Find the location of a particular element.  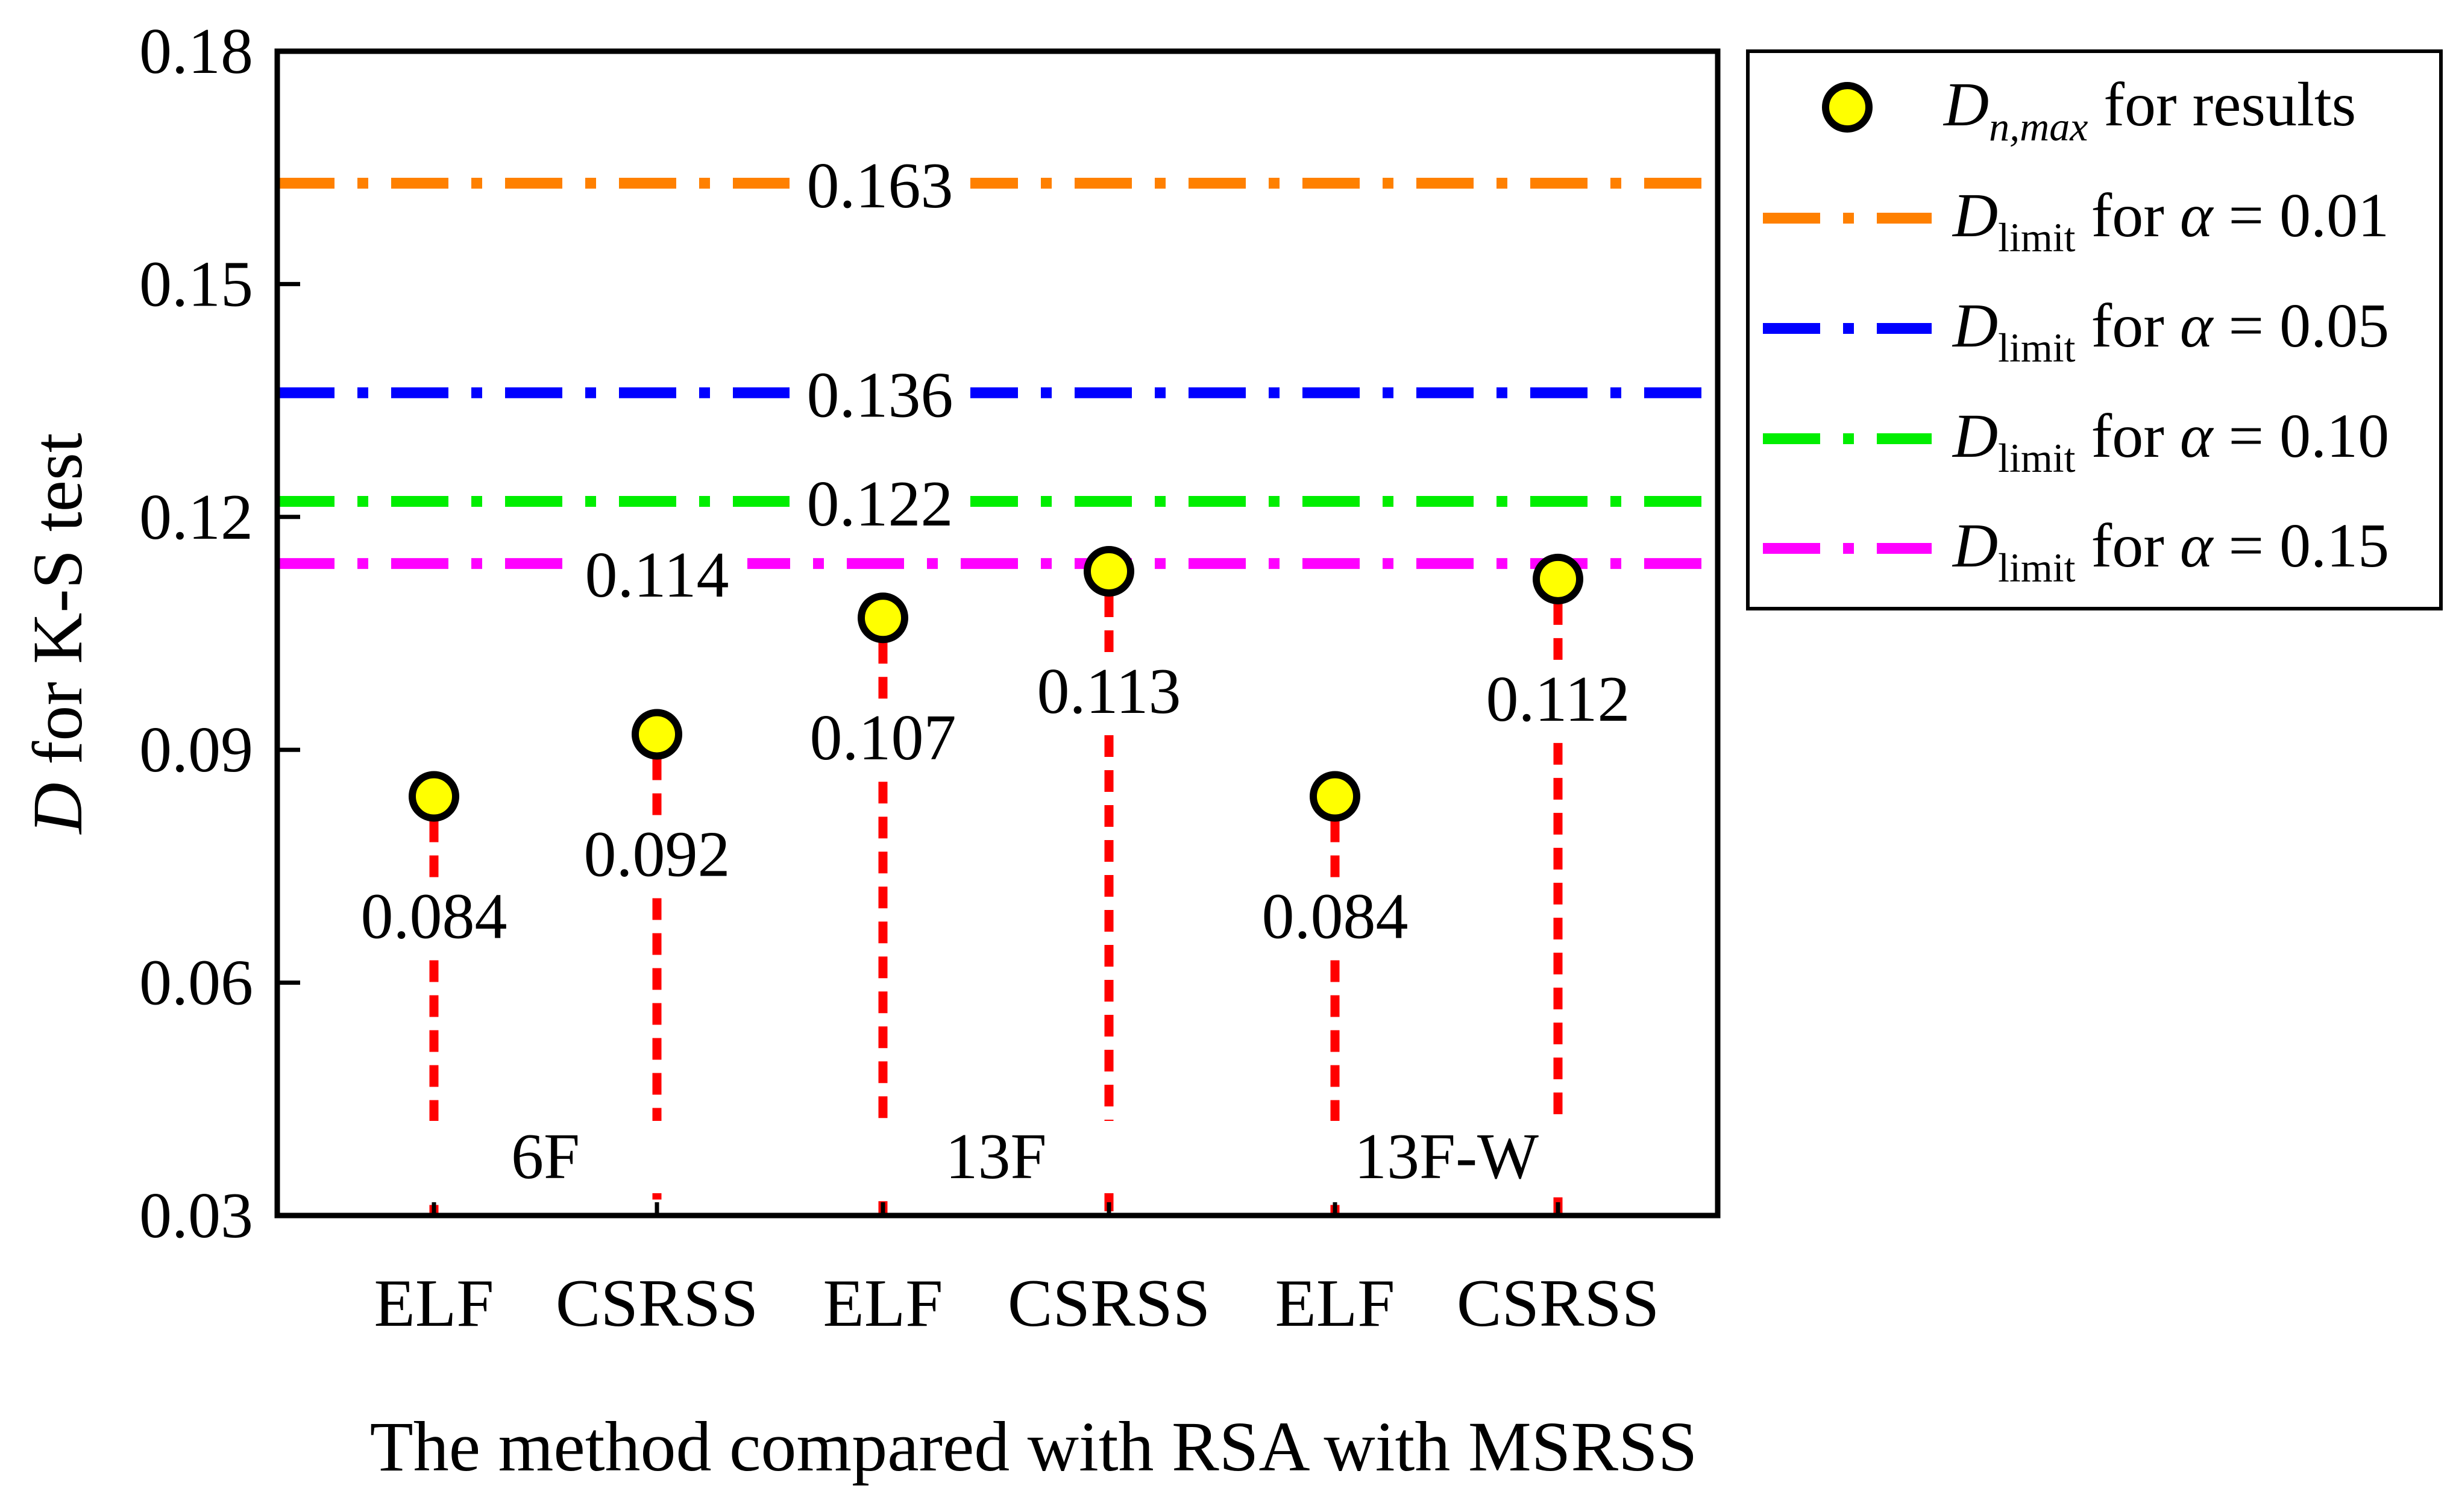

value-label: 0.092 is located at coordinates (657, 854).